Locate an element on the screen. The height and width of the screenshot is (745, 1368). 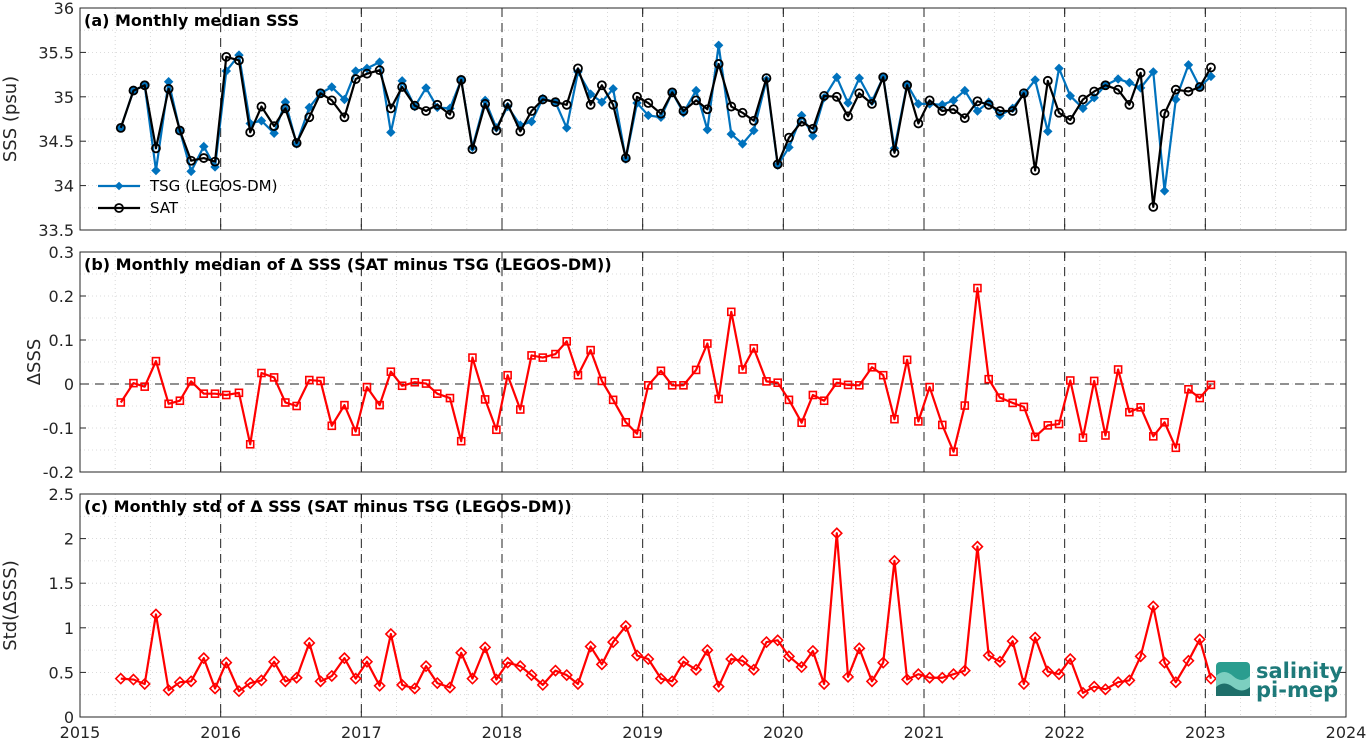
y-tick-label: 1.5 is located at coordinates (61, 583).